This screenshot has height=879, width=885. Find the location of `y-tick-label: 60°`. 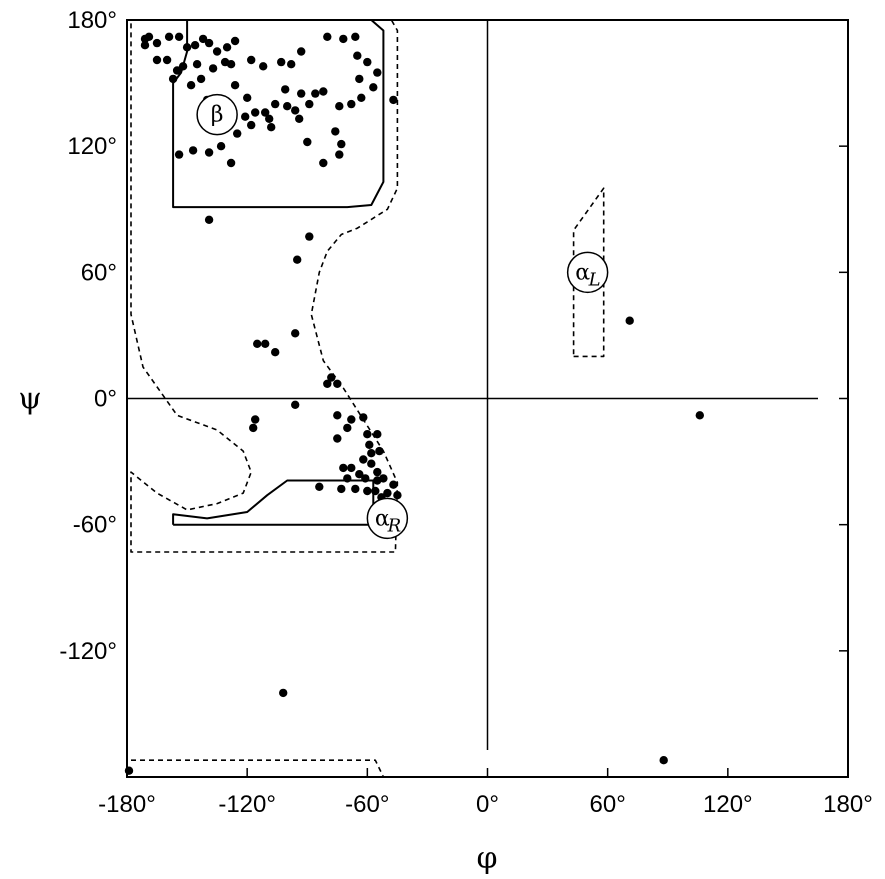

y-tick-label: 60° is located at coordinates (99, 272).